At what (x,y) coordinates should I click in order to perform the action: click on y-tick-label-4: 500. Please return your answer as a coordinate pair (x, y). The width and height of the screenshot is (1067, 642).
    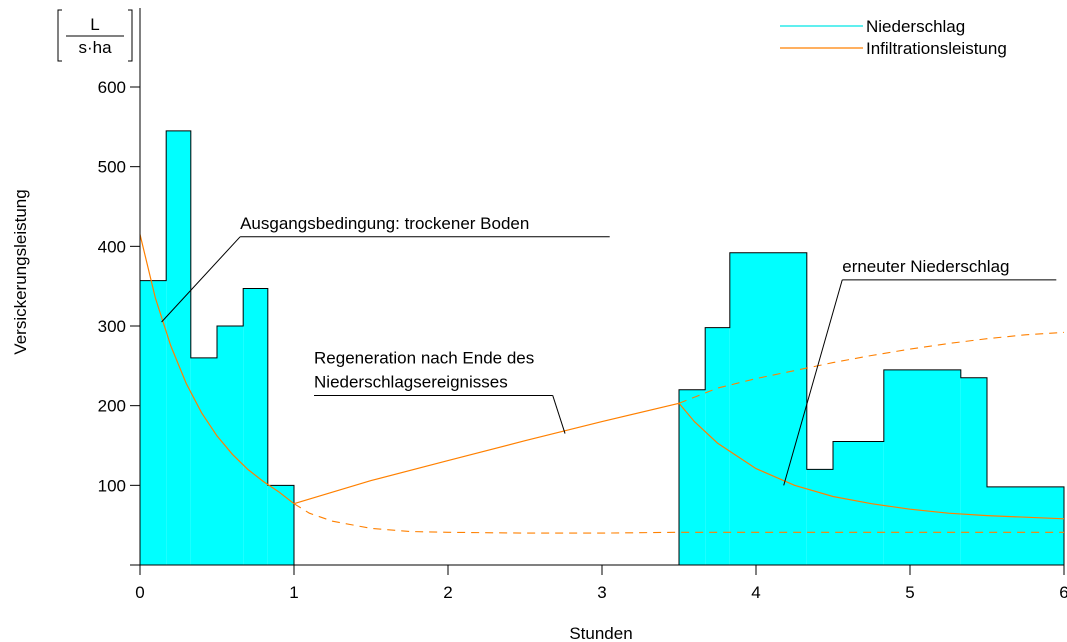
    Looking at the image, I should click on (112, 167).